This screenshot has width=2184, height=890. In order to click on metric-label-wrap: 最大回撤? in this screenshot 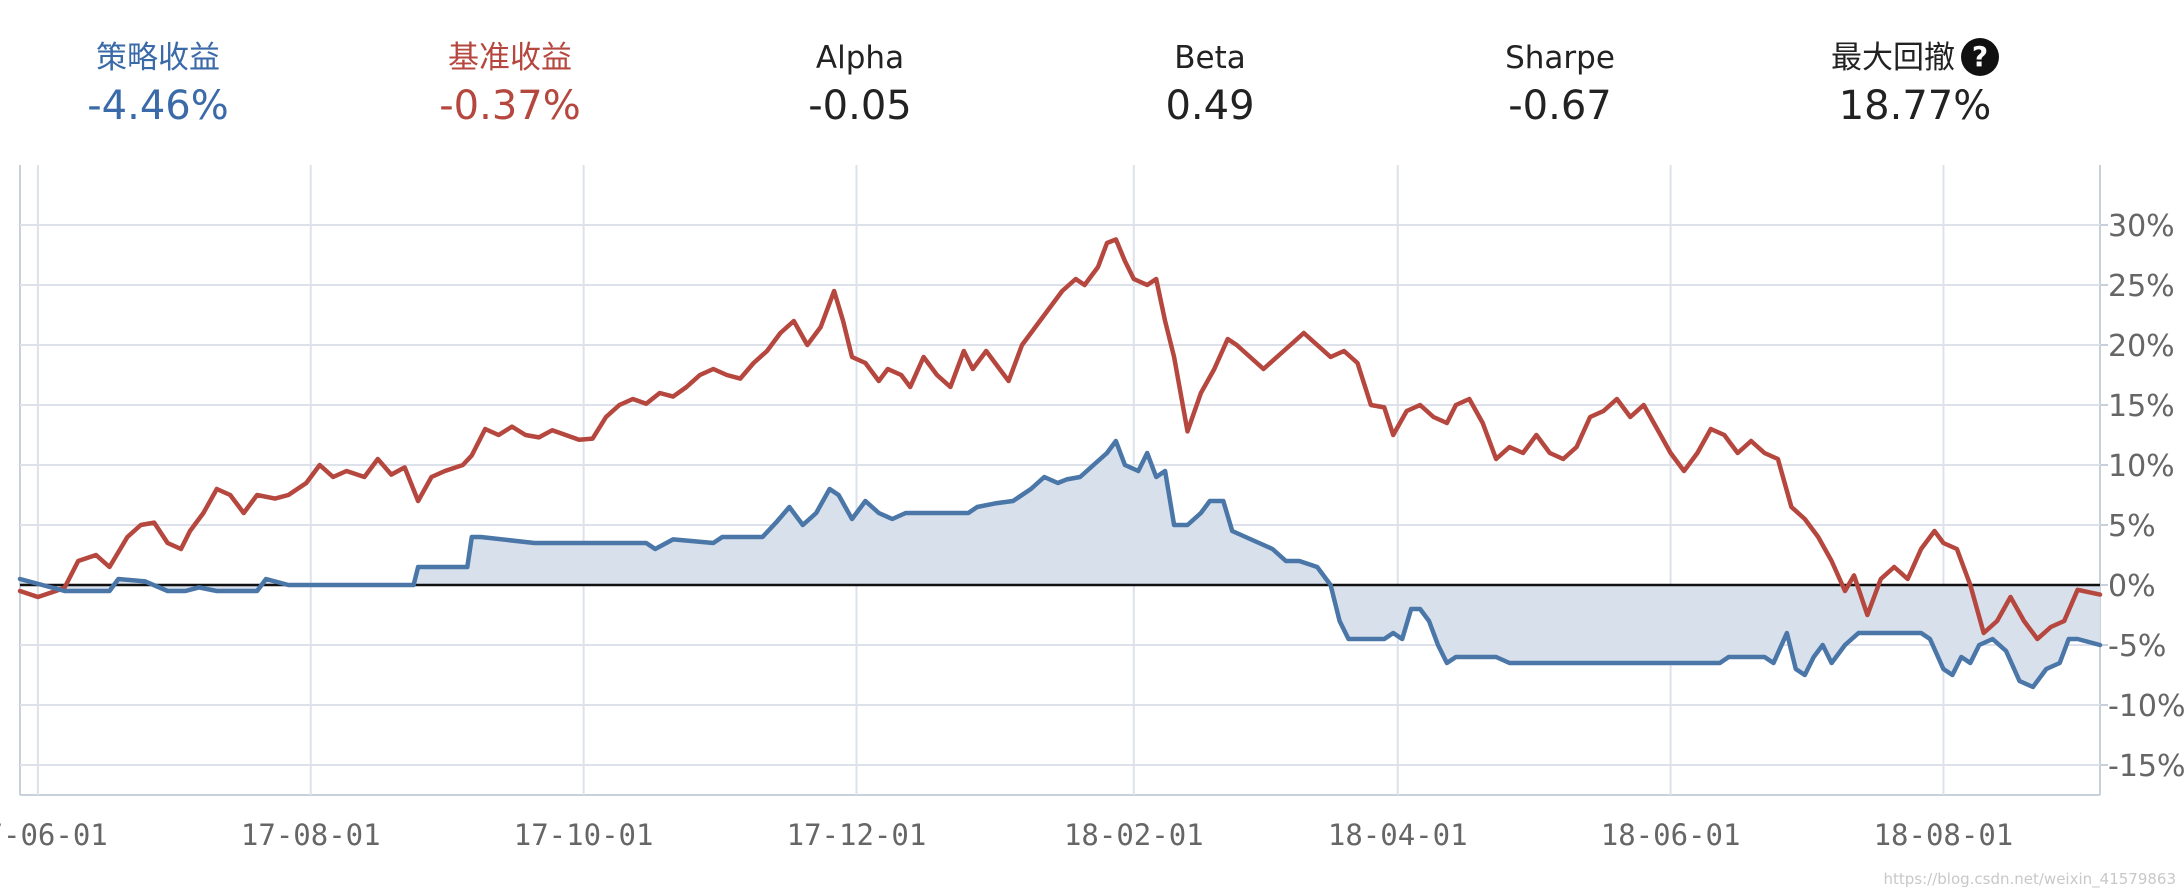, I will do `click(1915, 58)`.